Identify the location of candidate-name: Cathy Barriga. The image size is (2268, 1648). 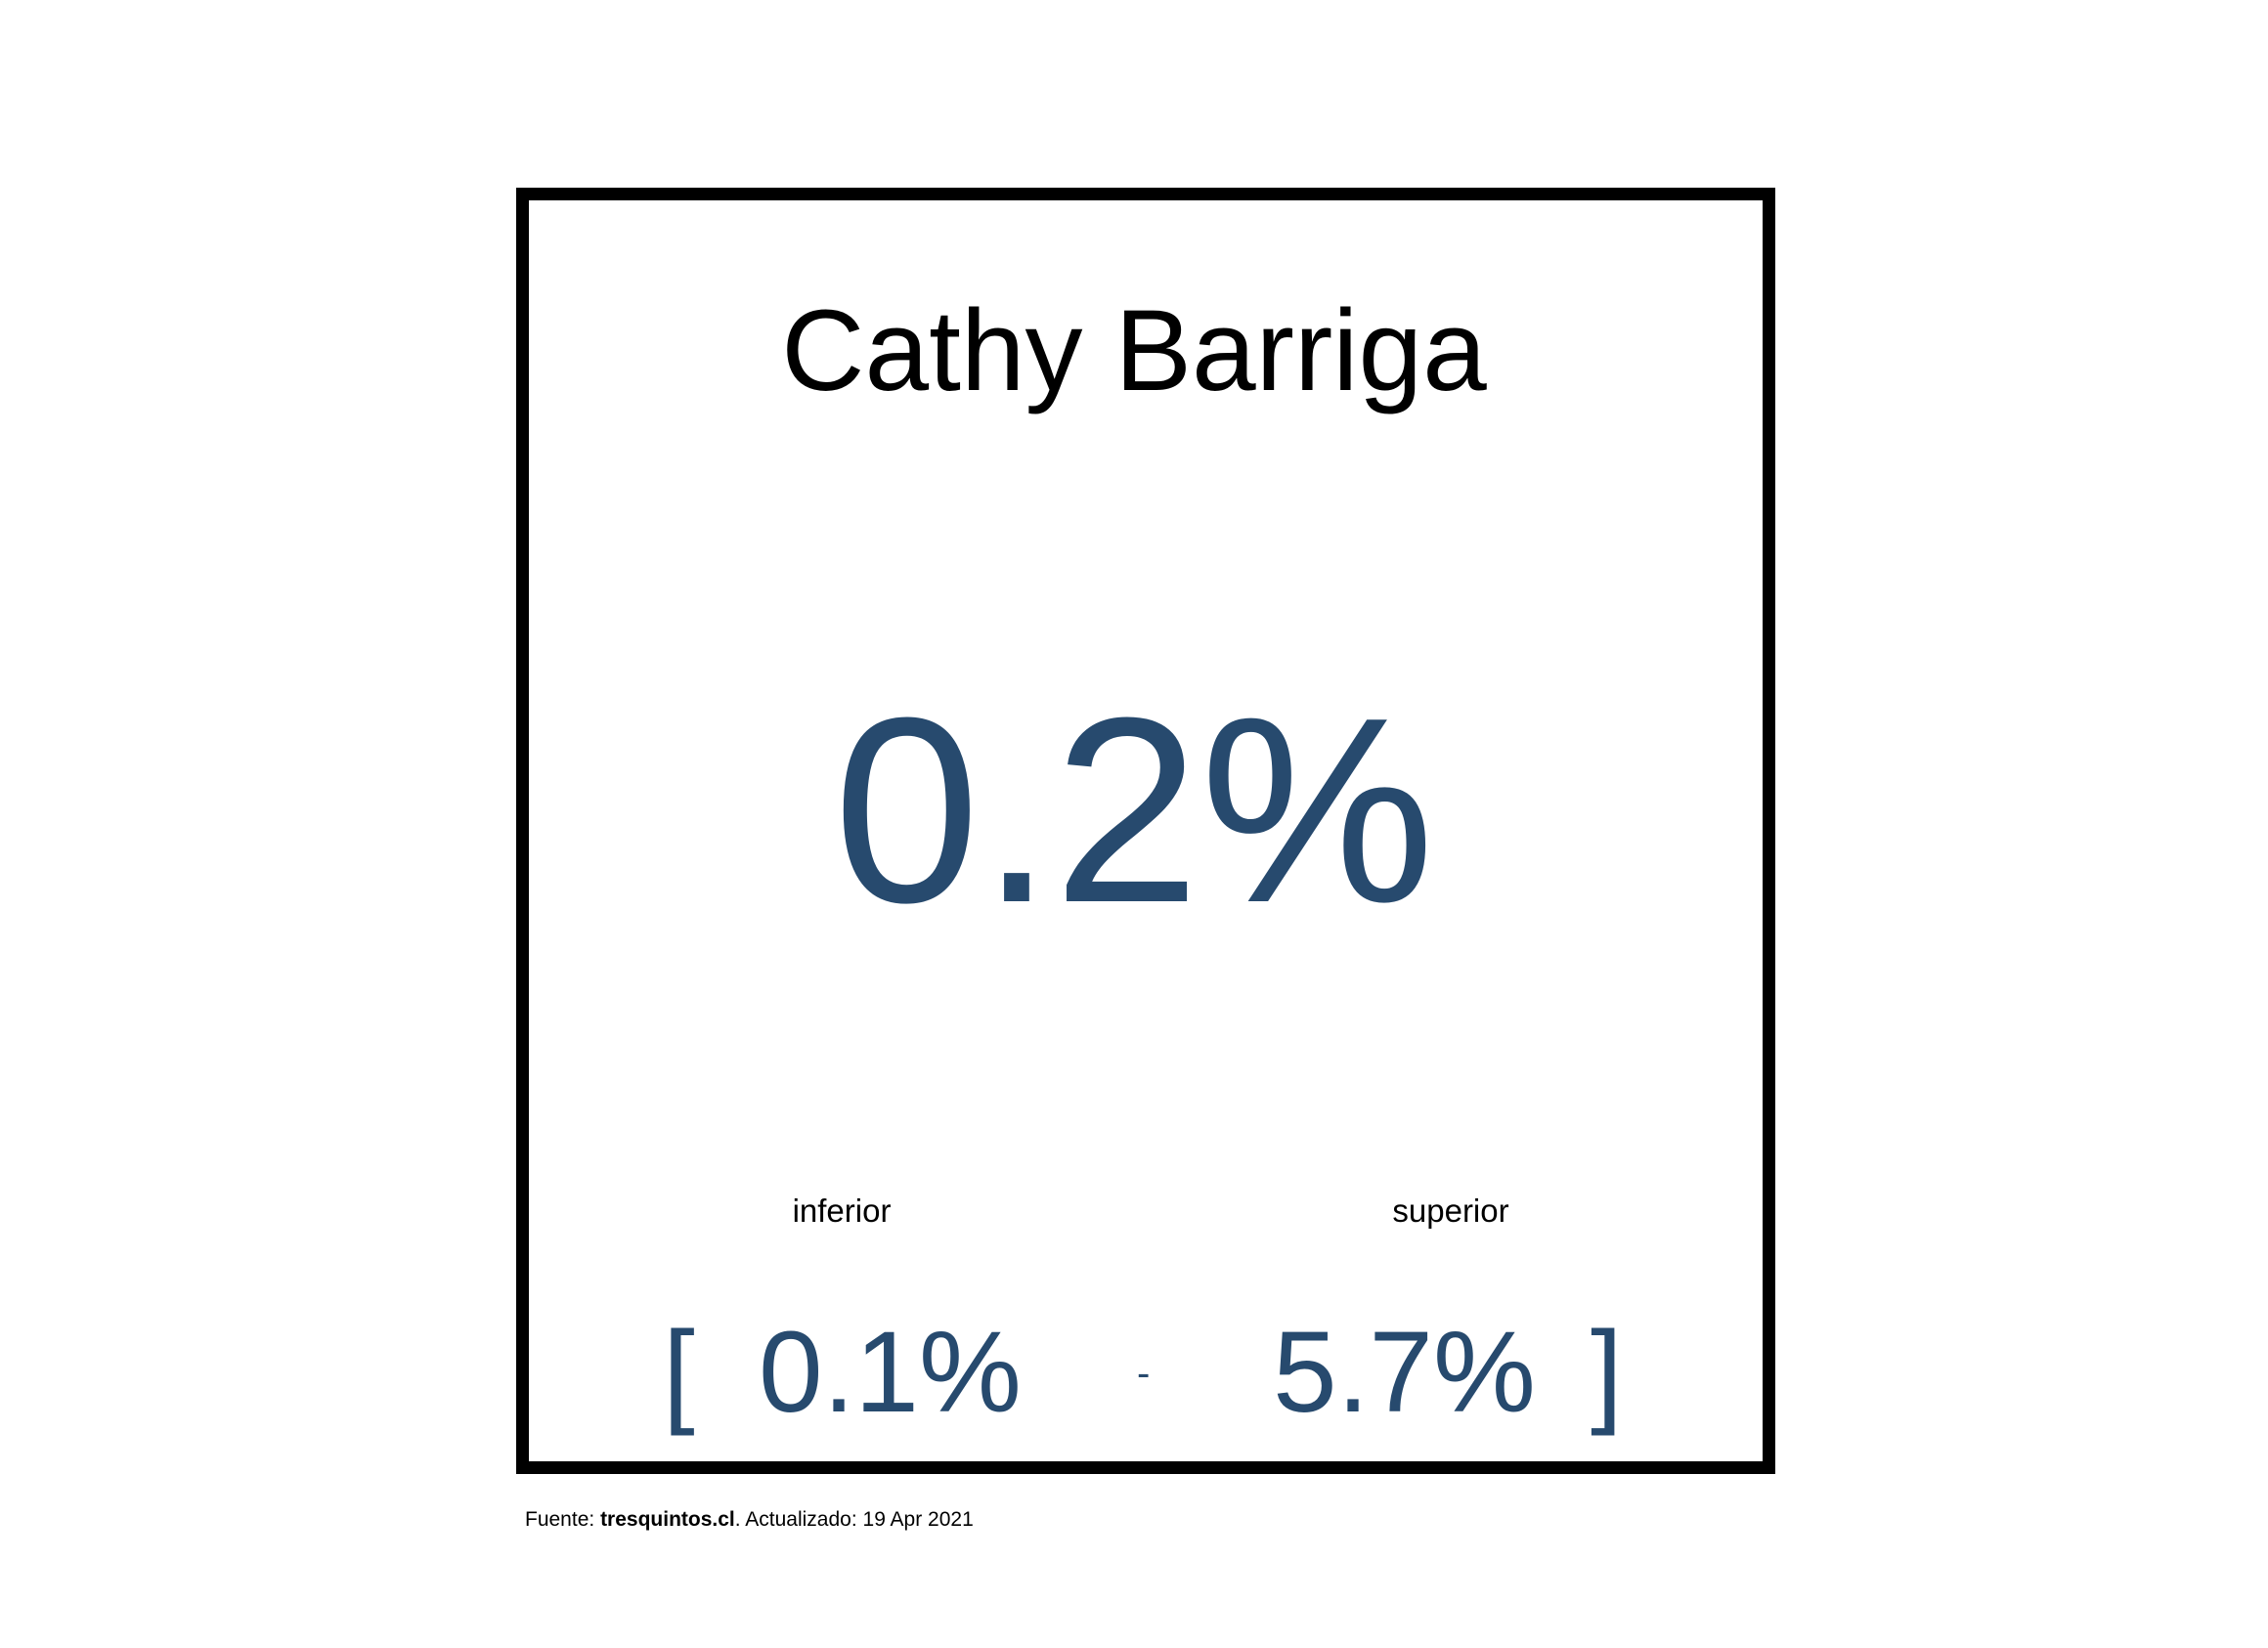
(1134, 350).